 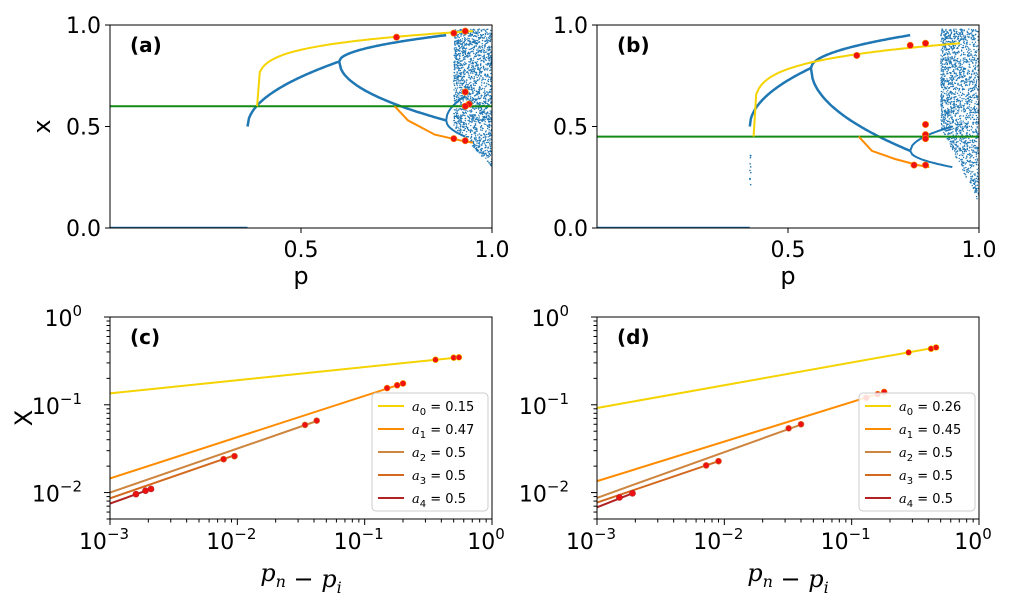 I want to click on y-tick-exponent: −1, so click(x=71, y=399).